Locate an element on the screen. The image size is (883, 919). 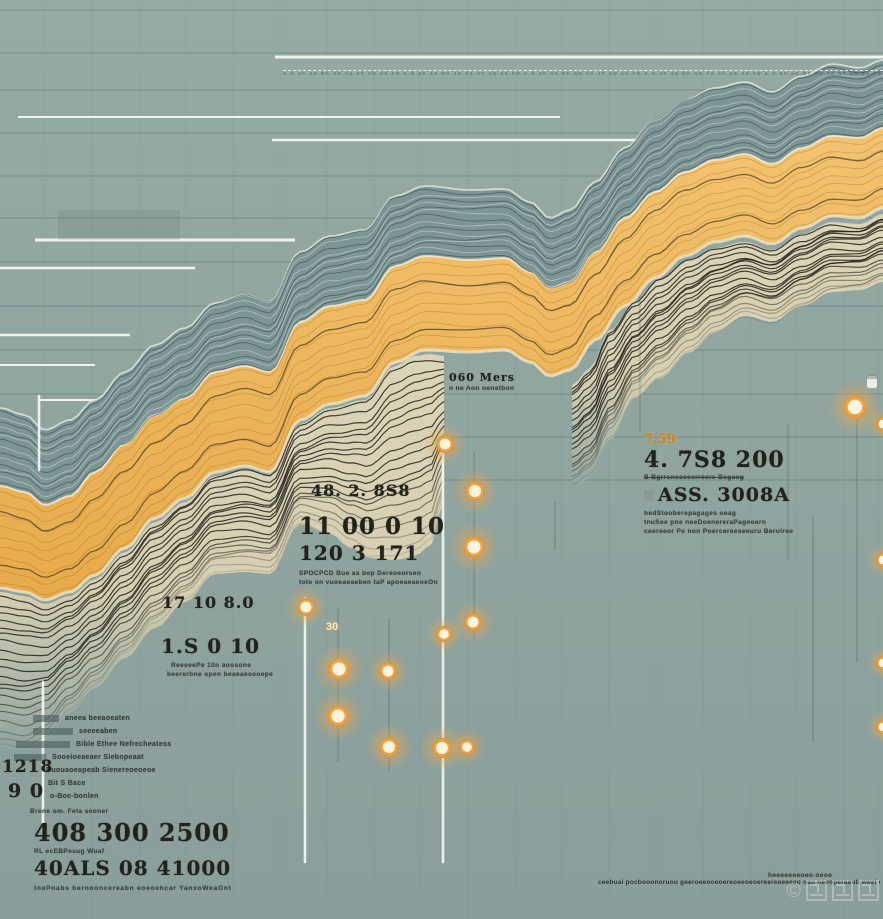
legend-label: Bit S Bace is located at coordinates (67, 783).